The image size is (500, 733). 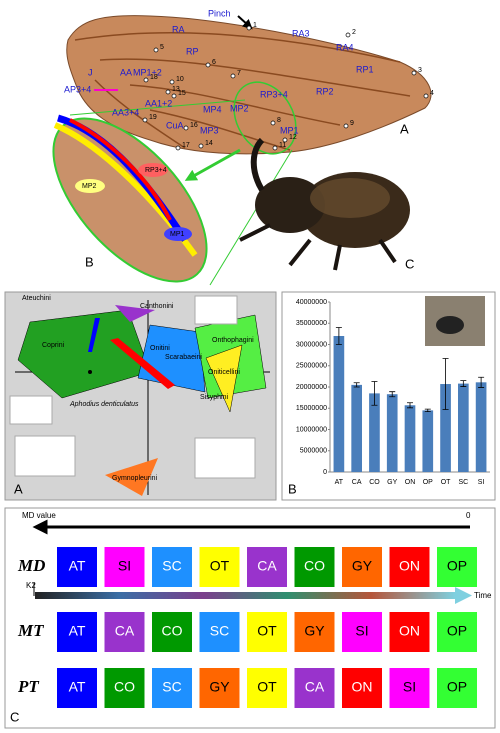 I want to click on landmark-number: 8, so click(x=279, y=120).